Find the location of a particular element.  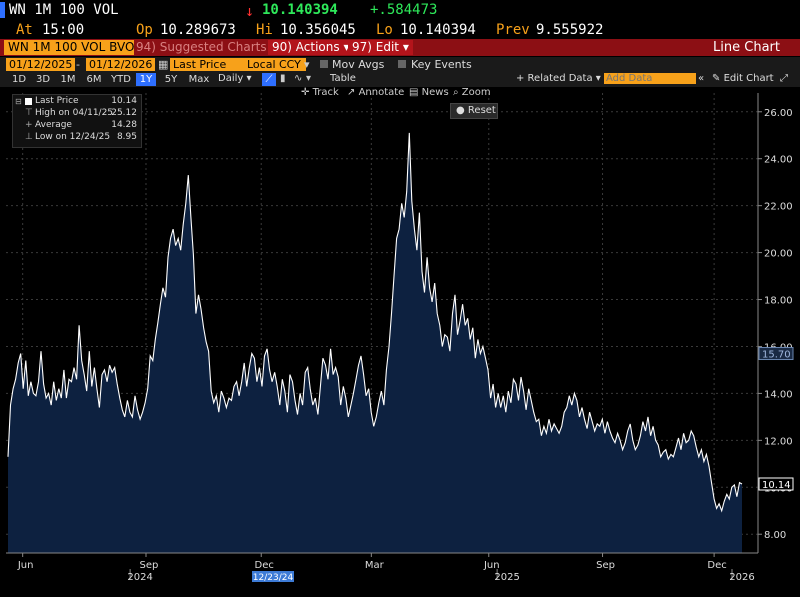

y-tick-label: 14.00 is located at coordinates (778, 394).